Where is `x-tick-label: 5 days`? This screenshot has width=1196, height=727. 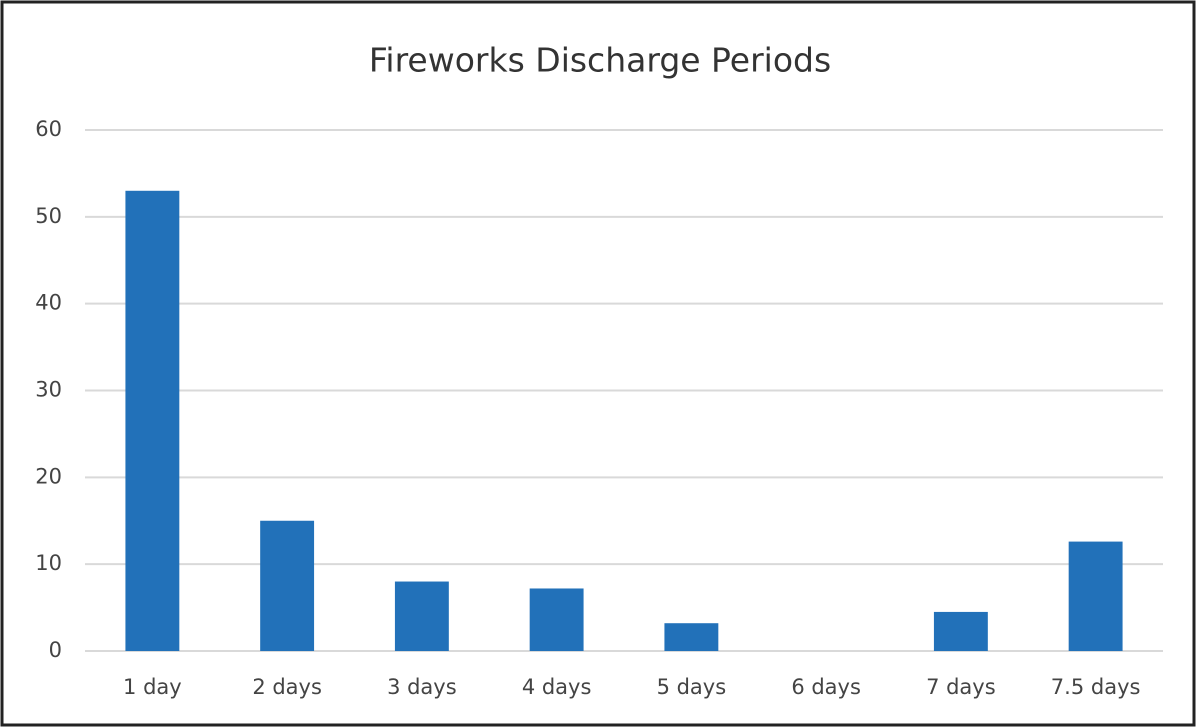 x-tick-label: 5 days is located at coordinates (692, 687).